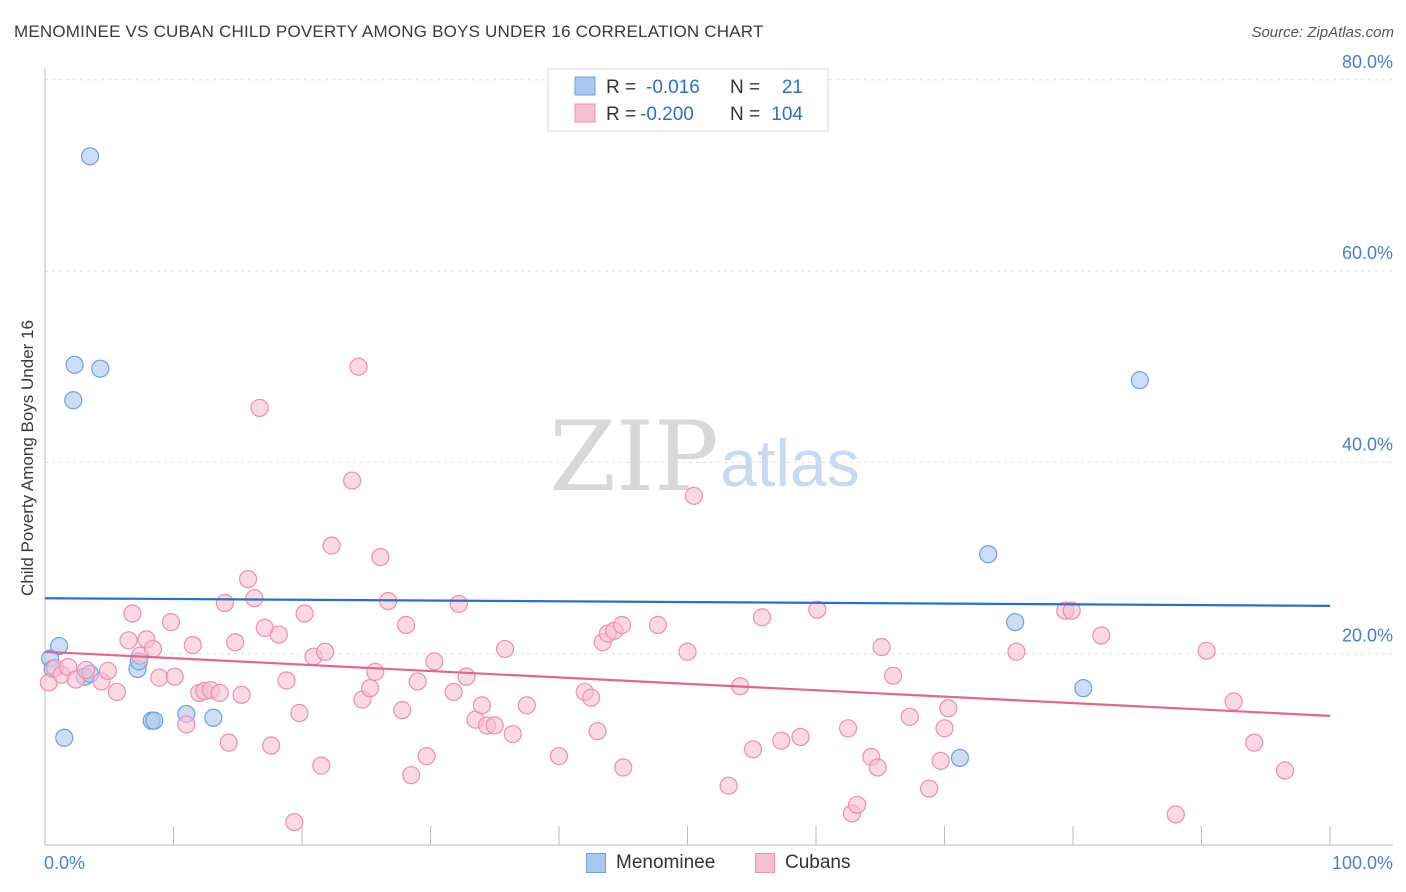 This screenshot has width=1406, height=892. Describe the element at coordinates (745, 87) in the screenshot. I see `legend-n-label: N =` at that location.